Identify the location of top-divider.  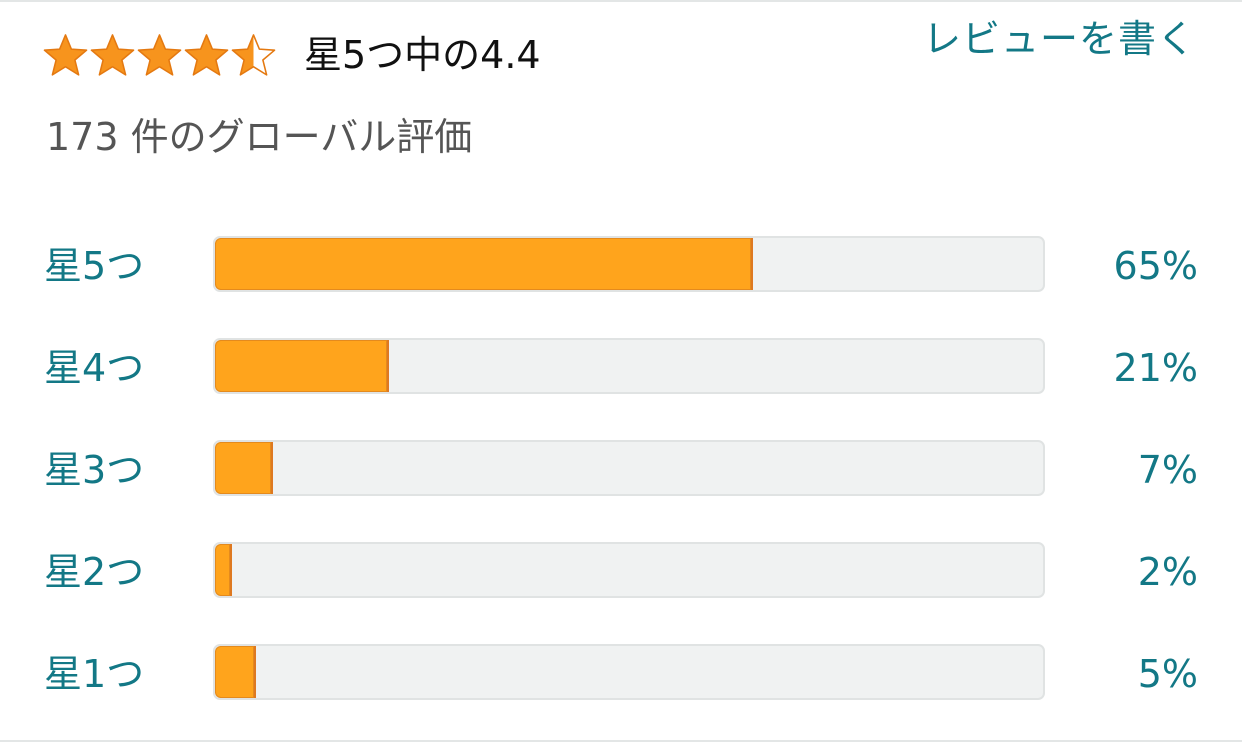
(621, 1).